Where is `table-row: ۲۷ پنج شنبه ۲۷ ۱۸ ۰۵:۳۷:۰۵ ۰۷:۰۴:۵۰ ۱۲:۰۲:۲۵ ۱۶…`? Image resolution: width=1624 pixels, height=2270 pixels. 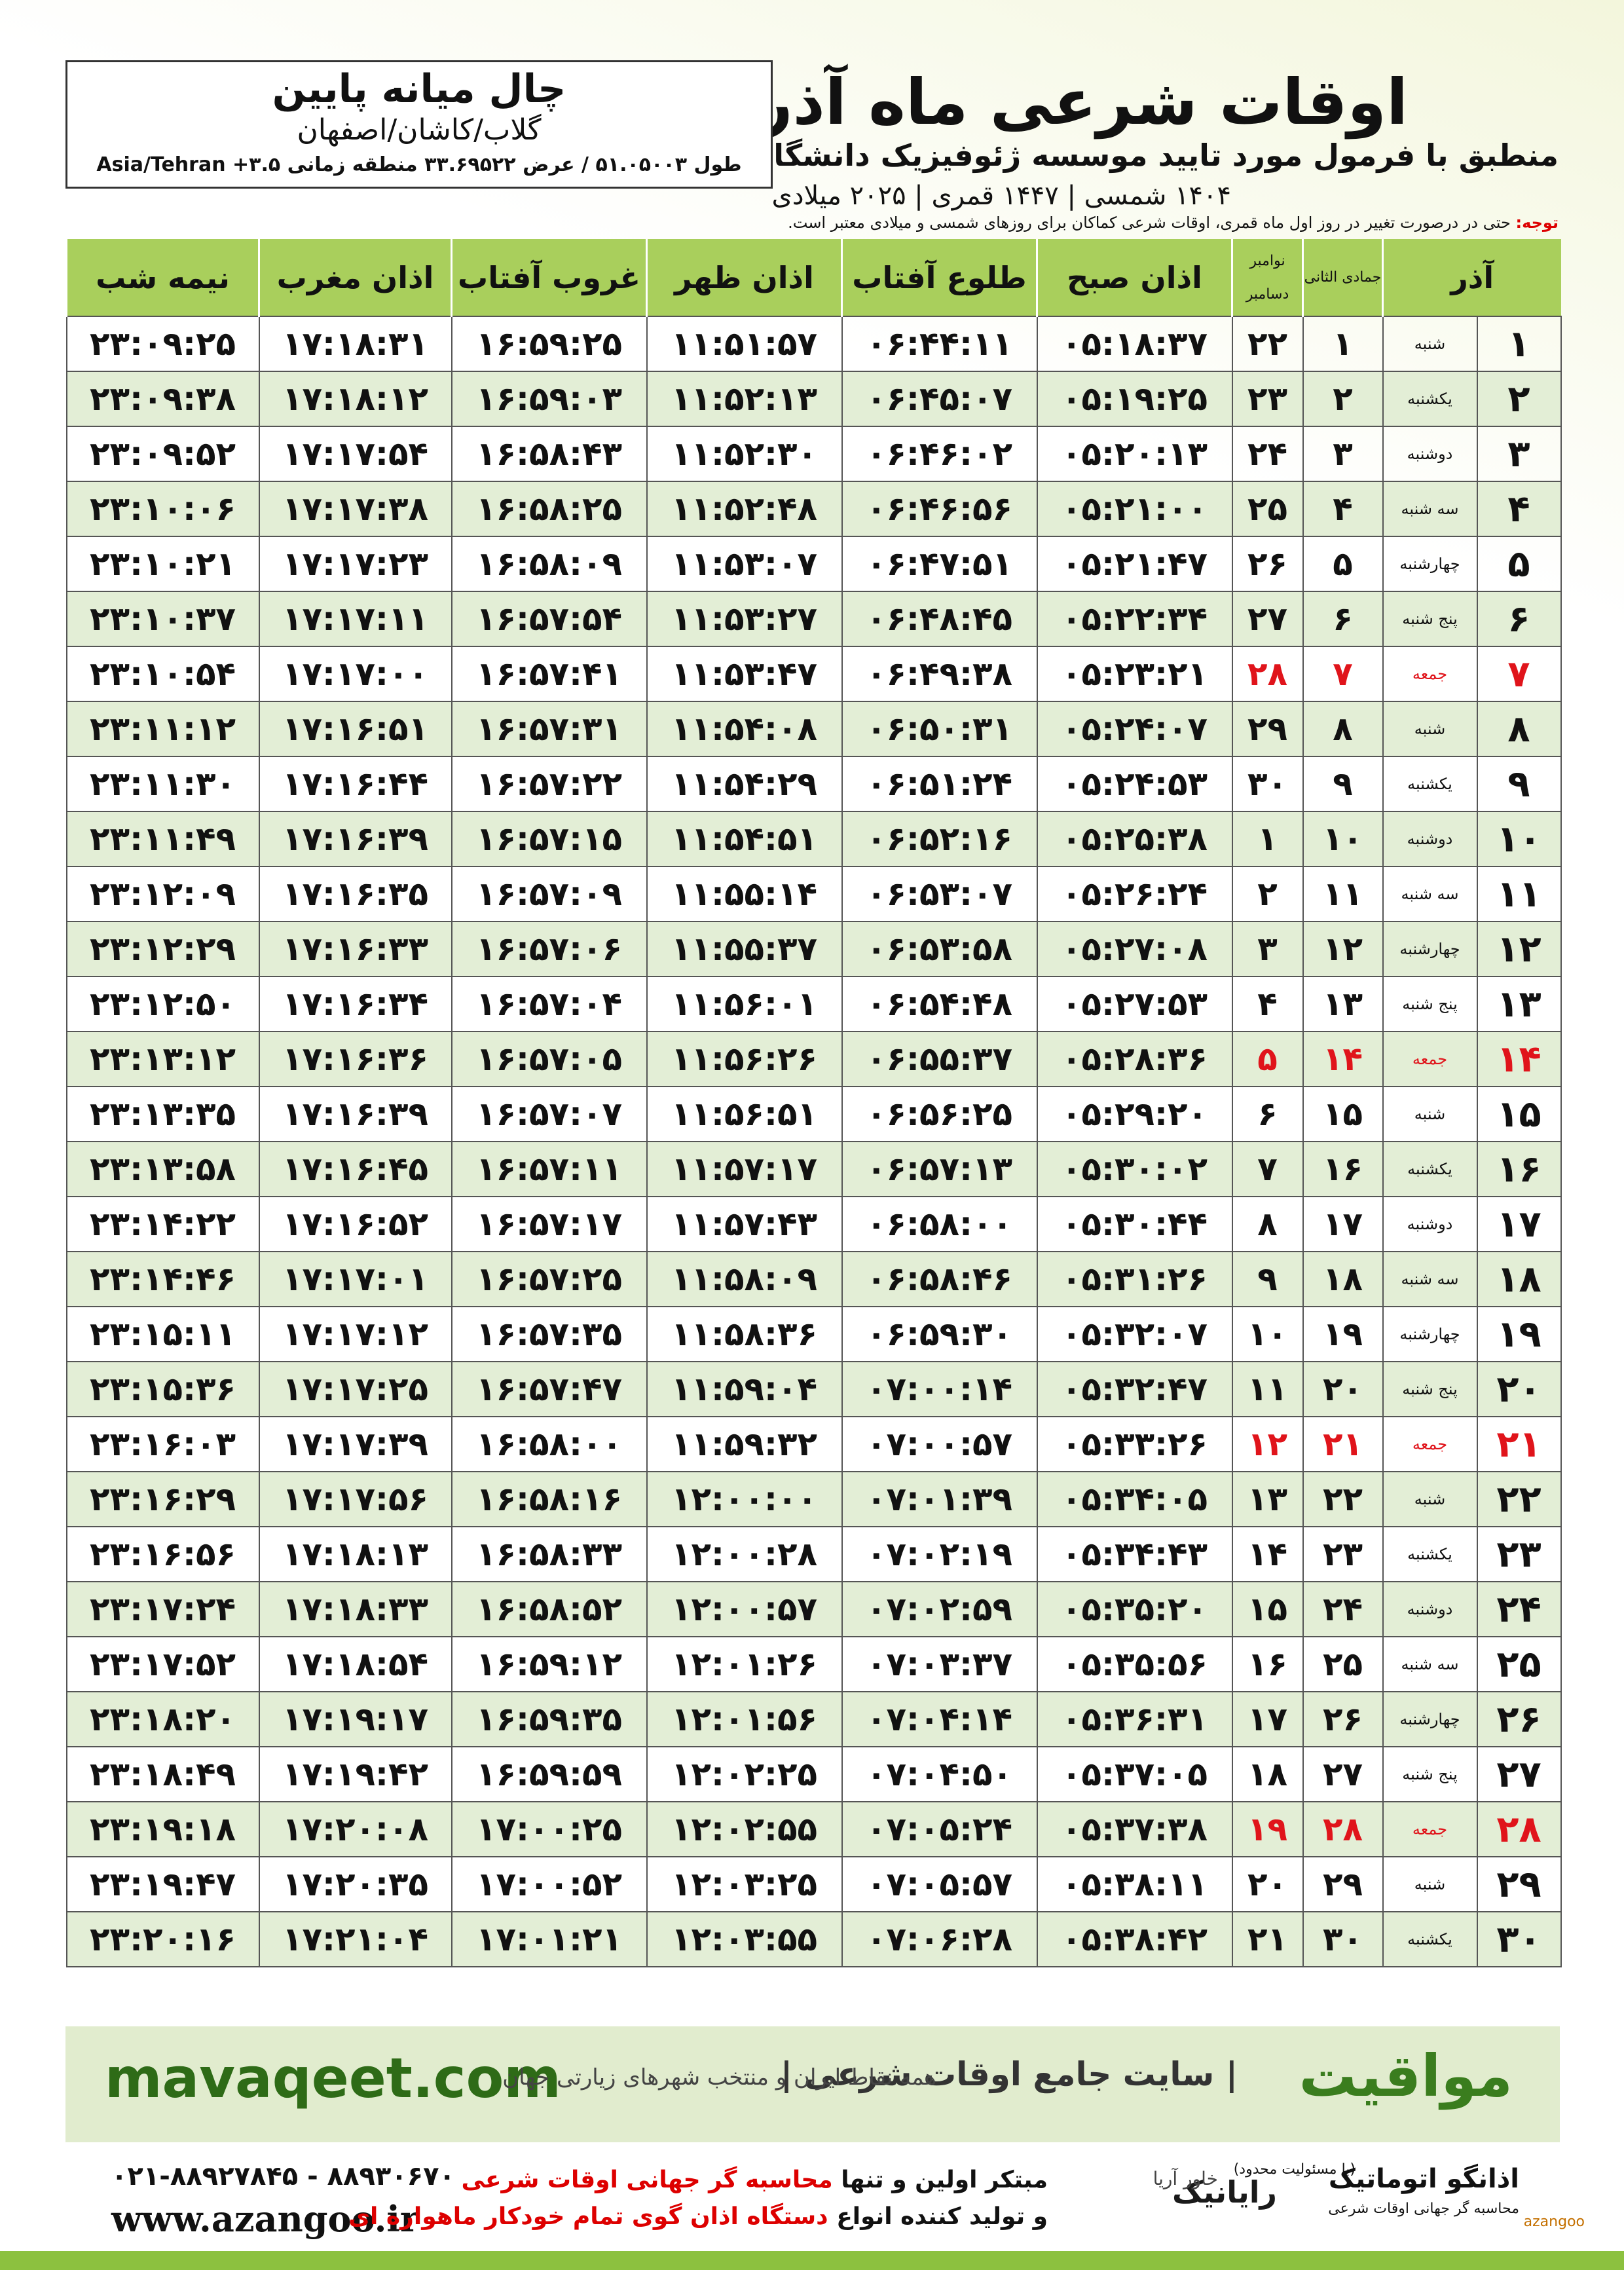
table-row: ۲۷ پنج شنبه ۲۷ ۱۸ ۰۵:۳۷:۰۵ ۰۷:۰۴:۵۰ ۱۲:۰۲:۲۵ ۱۶… is located at coordinates (813, 1774).